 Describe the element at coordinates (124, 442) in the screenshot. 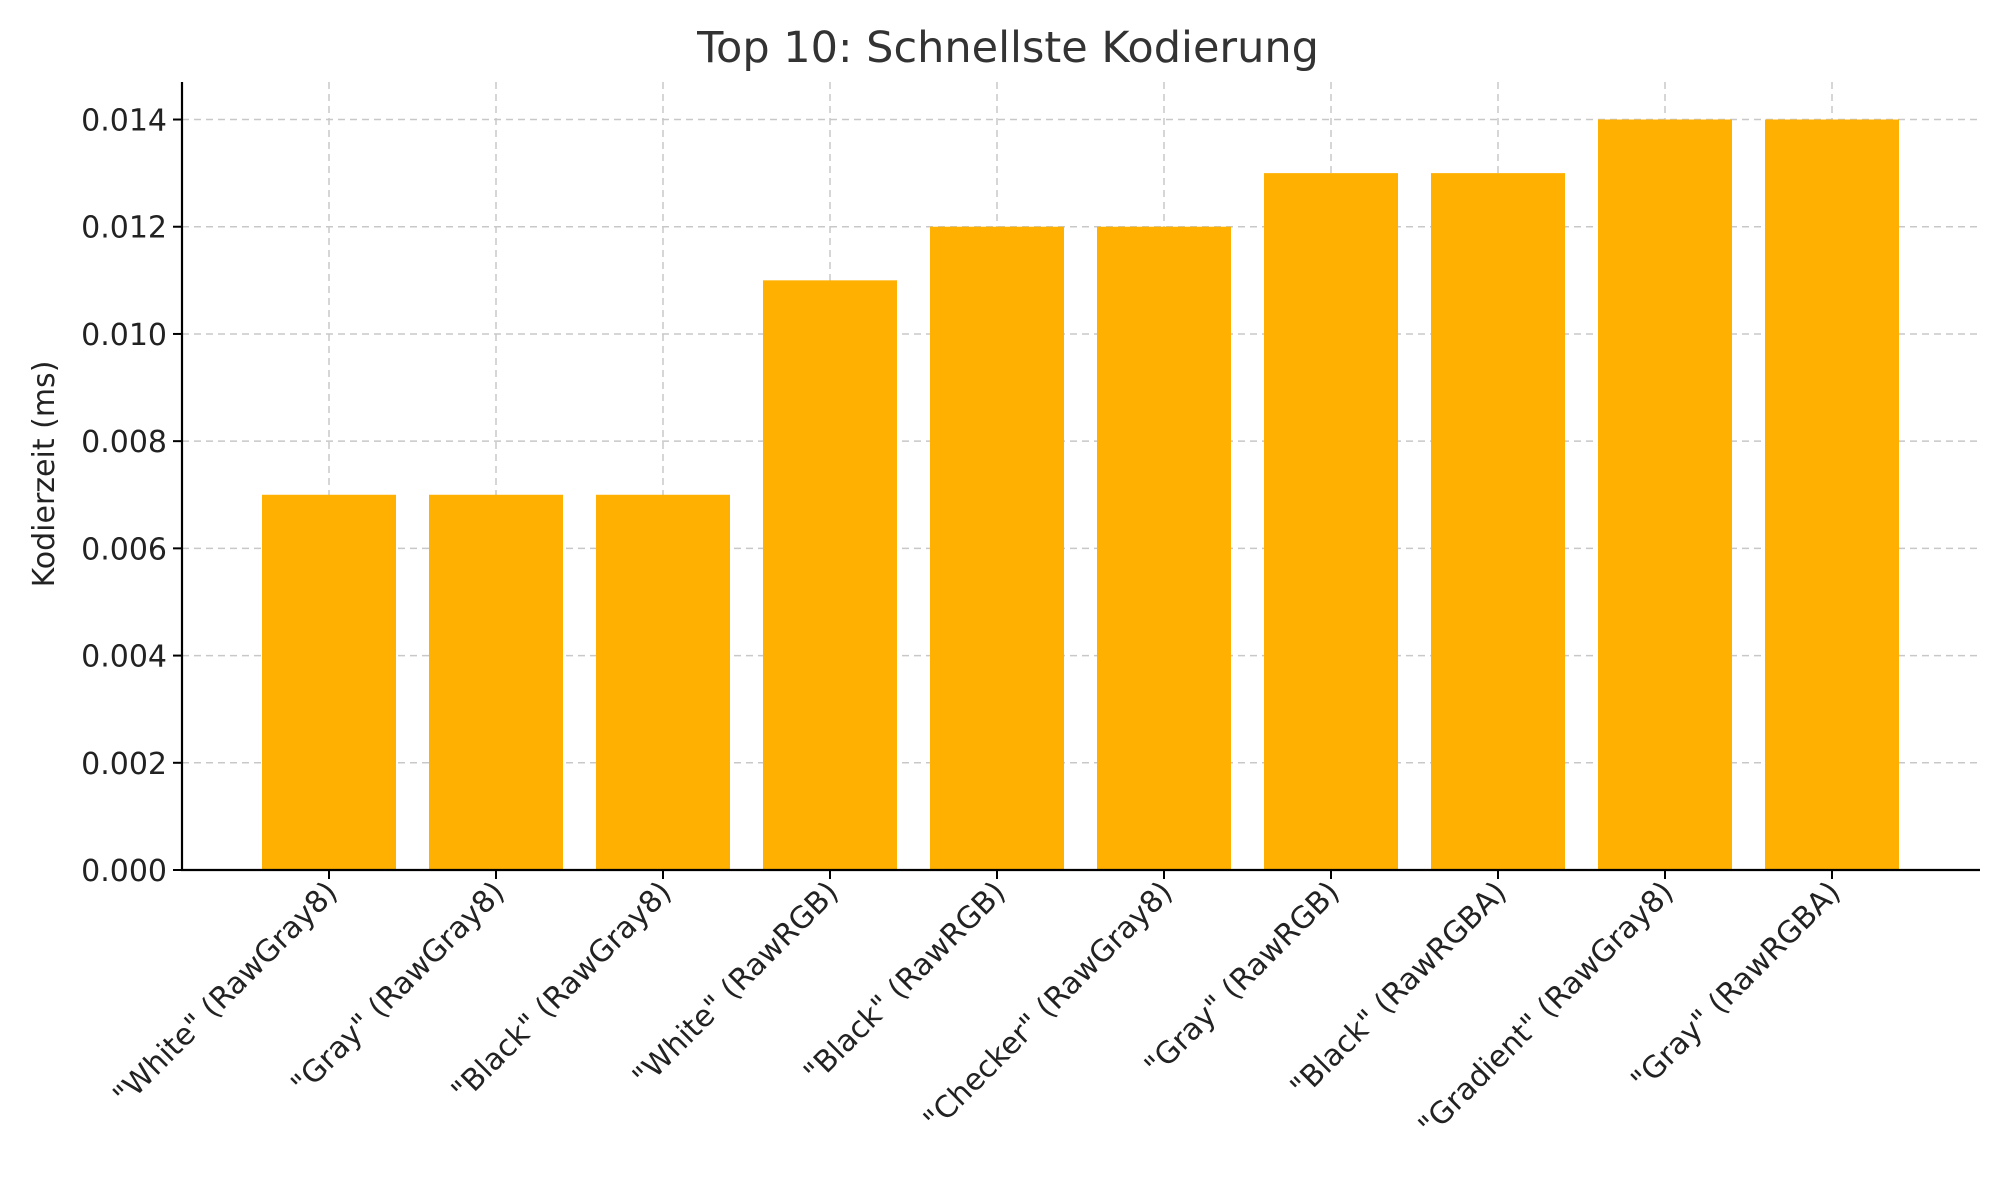

I see `y-tick-label: 0.008` at that location.